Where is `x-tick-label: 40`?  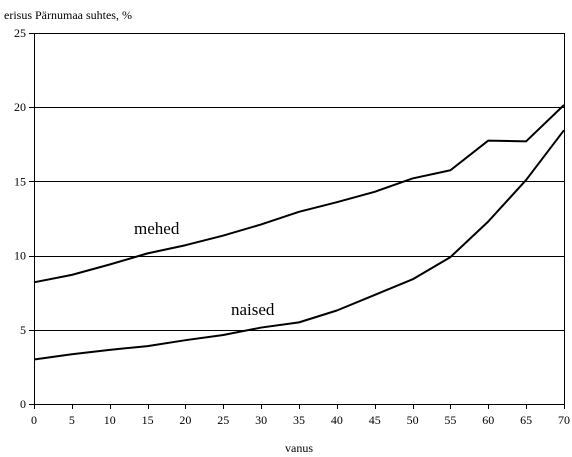 x-tick-label: 40 is located at coordinates (337, 420).